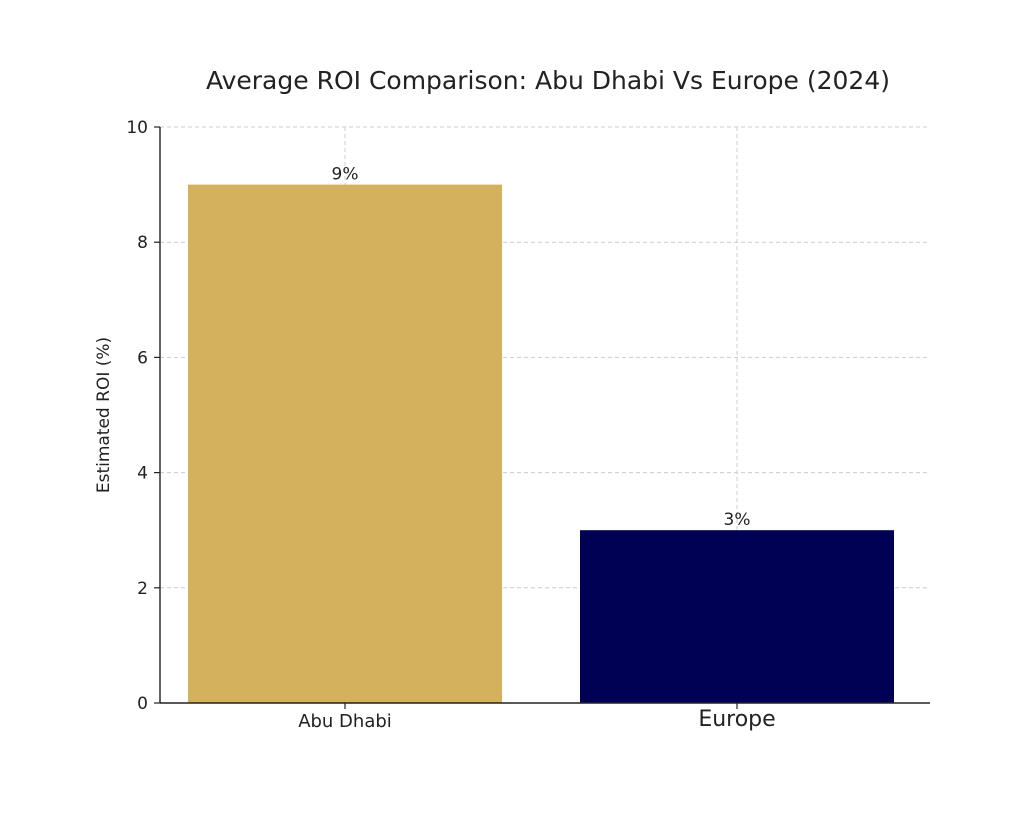 The image size is (1024, 832). Describe the element at coordinates (345, 721) in the screenshot. I see `x-tick-label-0: Abu Dhabi` at that location.